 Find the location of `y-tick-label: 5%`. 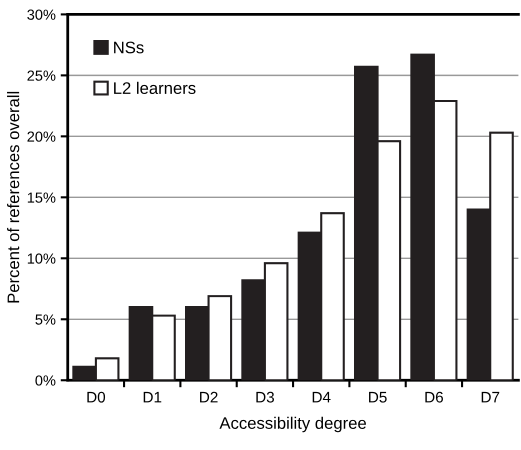

y-tick-label: 5% is located at coordinates (45, 319).